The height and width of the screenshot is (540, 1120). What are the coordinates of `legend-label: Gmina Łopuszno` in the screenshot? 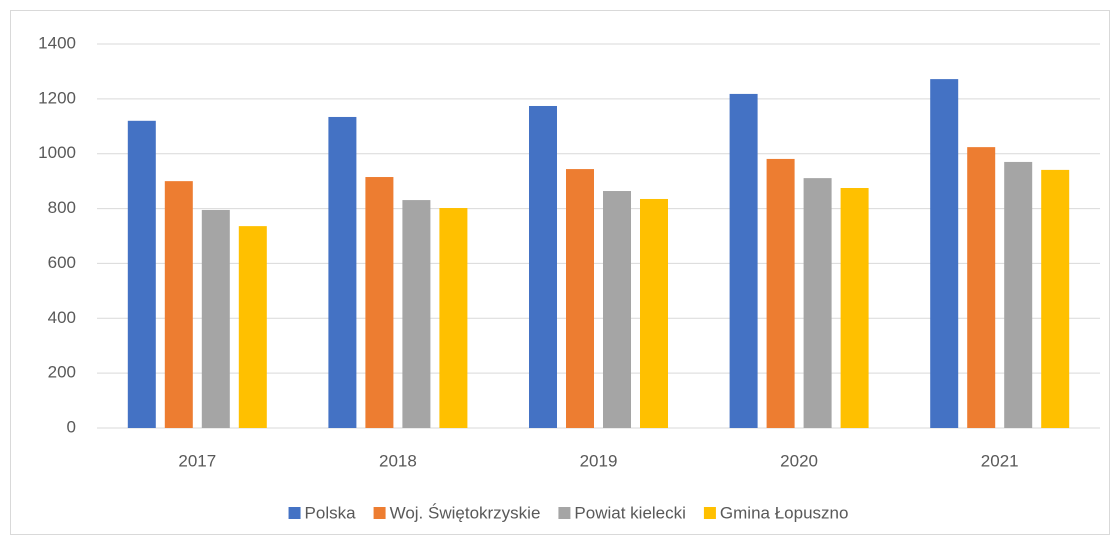 It's located at (784, 512).